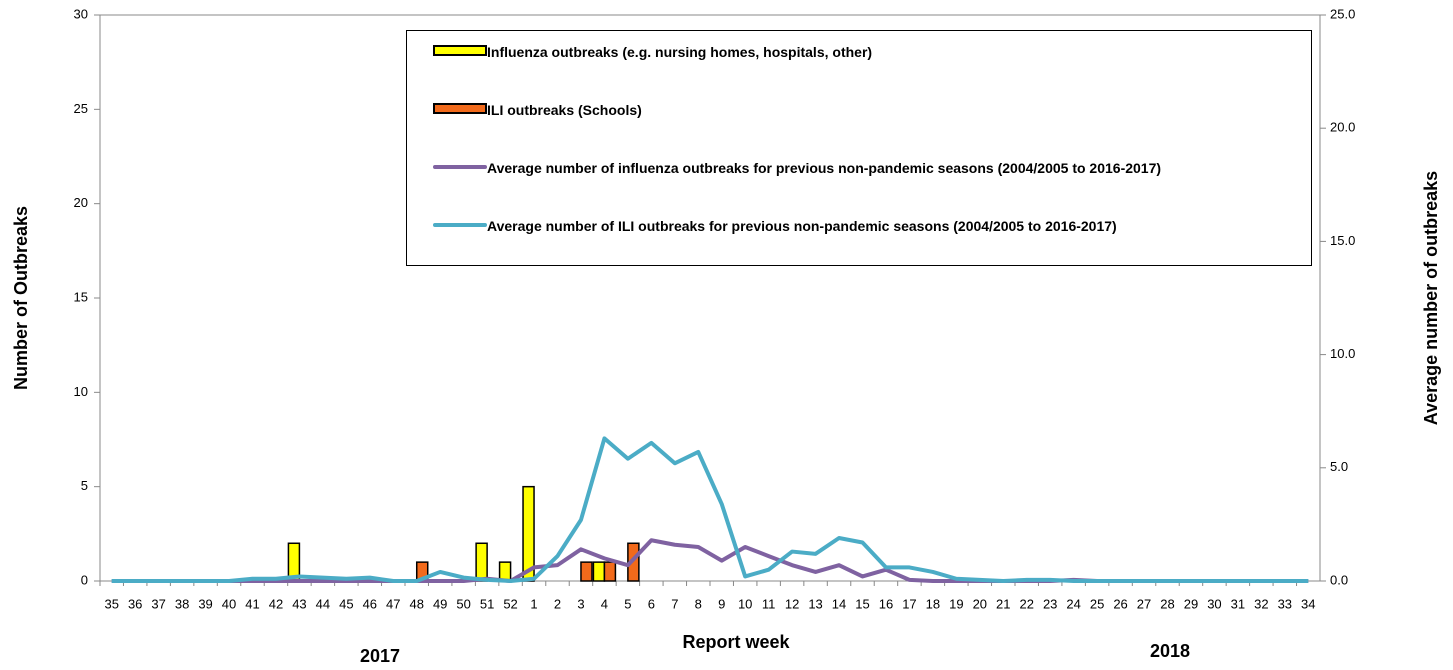 Image resolution: width=1453 pixels, height=670 pixels. I want to click on x-tick-label: 38, so click(182, 603).